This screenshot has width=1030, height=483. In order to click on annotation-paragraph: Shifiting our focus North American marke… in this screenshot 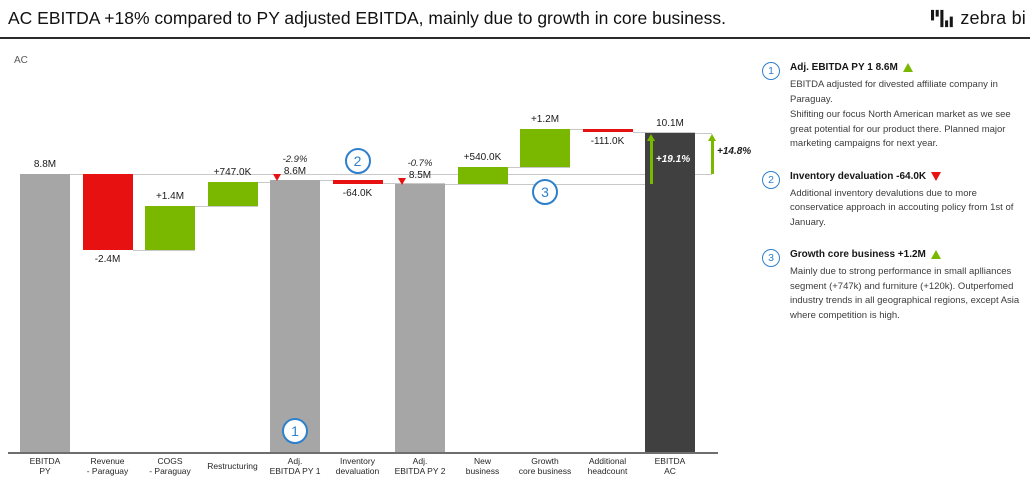, I will do `click(900, 129)`.